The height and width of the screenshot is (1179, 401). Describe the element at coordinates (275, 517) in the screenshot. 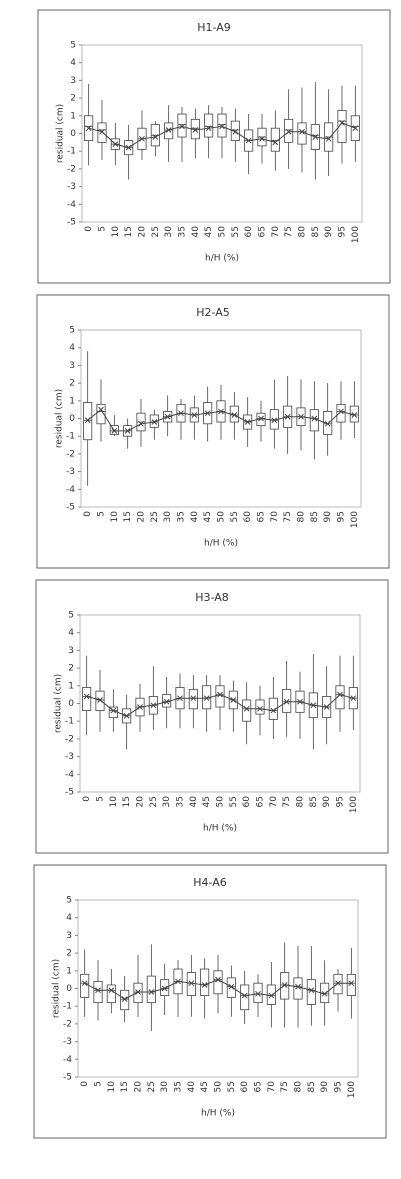

I see `x-tick-label: 70` at that location.